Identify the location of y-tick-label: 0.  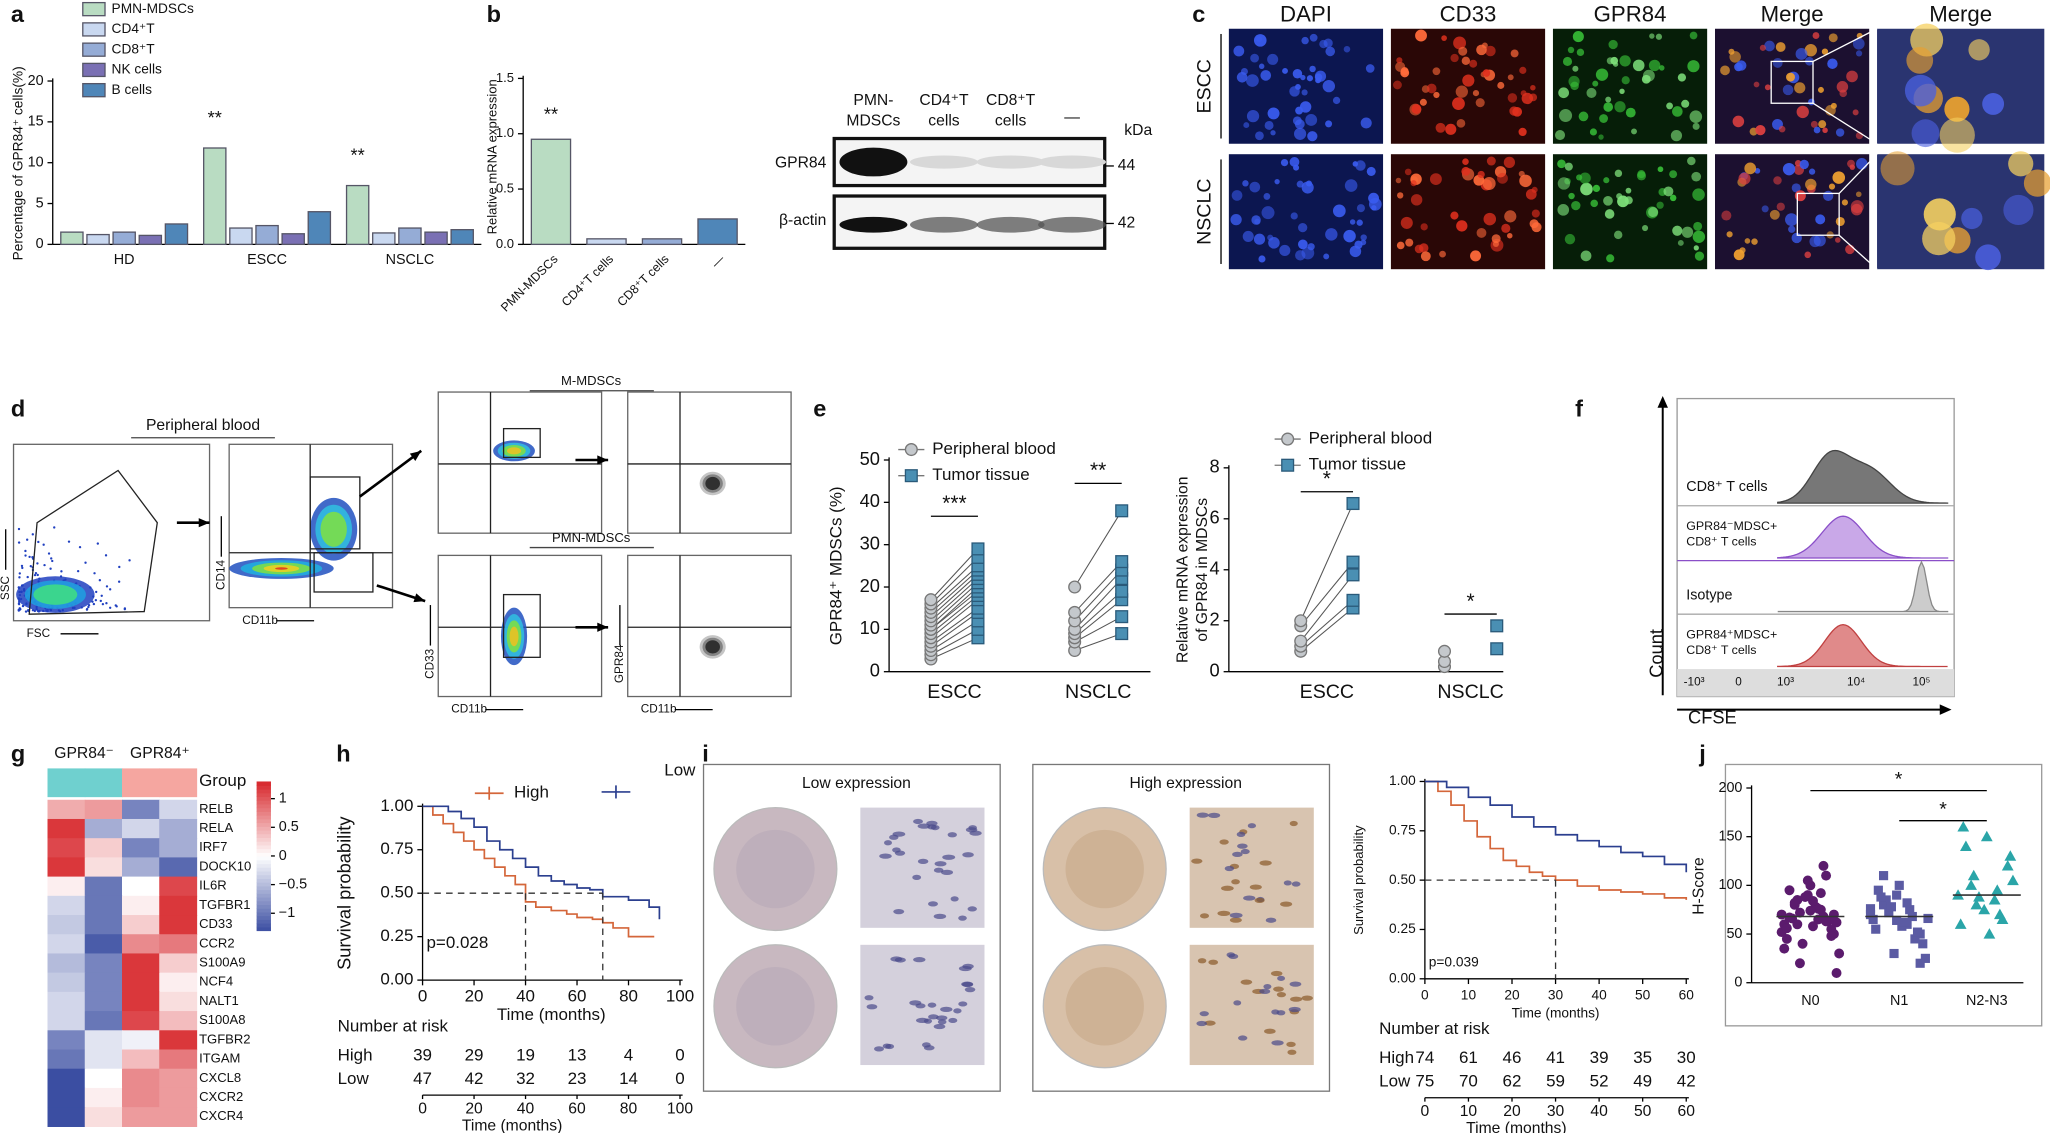
(1738, 983).